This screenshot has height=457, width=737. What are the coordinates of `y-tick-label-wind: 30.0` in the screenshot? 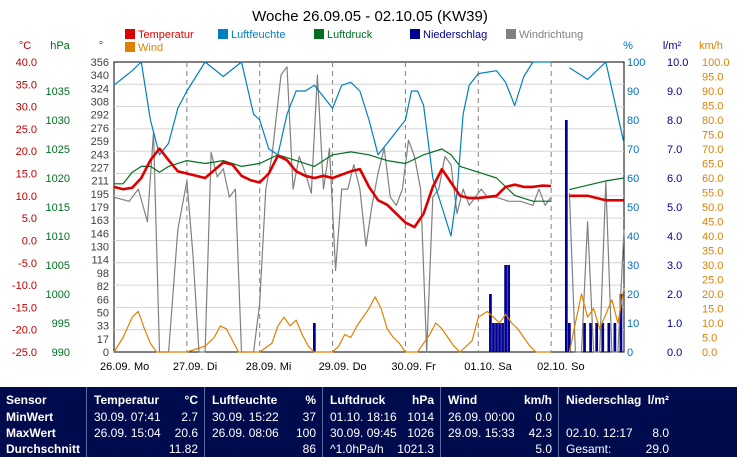 It's located at (712, 266).